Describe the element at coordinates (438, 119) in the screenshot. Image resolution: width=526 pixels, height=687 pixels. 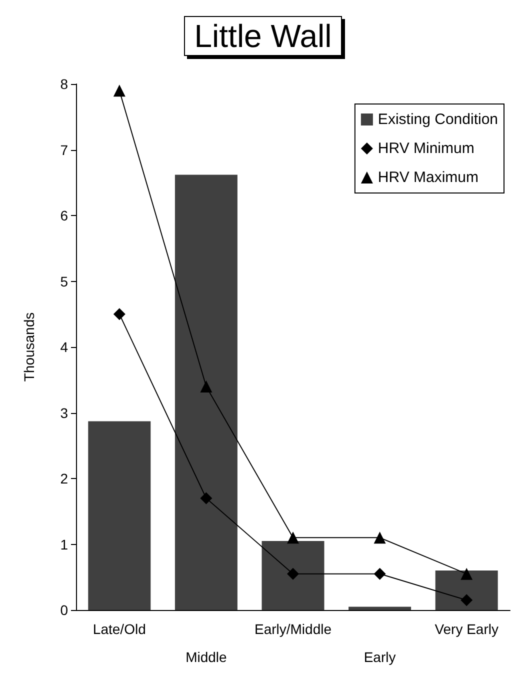
I see `legend-label: Existing Condition` at that location.